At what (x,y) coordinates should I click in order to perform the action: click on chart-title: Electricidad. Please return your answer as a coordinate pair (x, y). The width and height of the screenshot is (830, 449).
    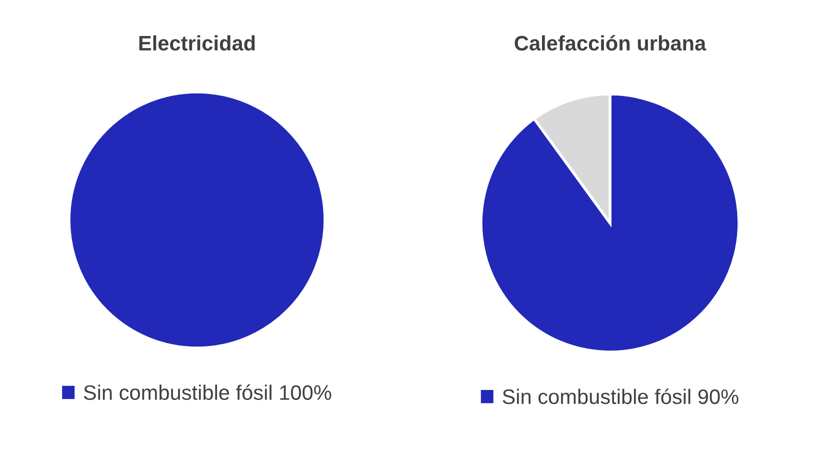
    Looking at the image, I should click on (197, 43).